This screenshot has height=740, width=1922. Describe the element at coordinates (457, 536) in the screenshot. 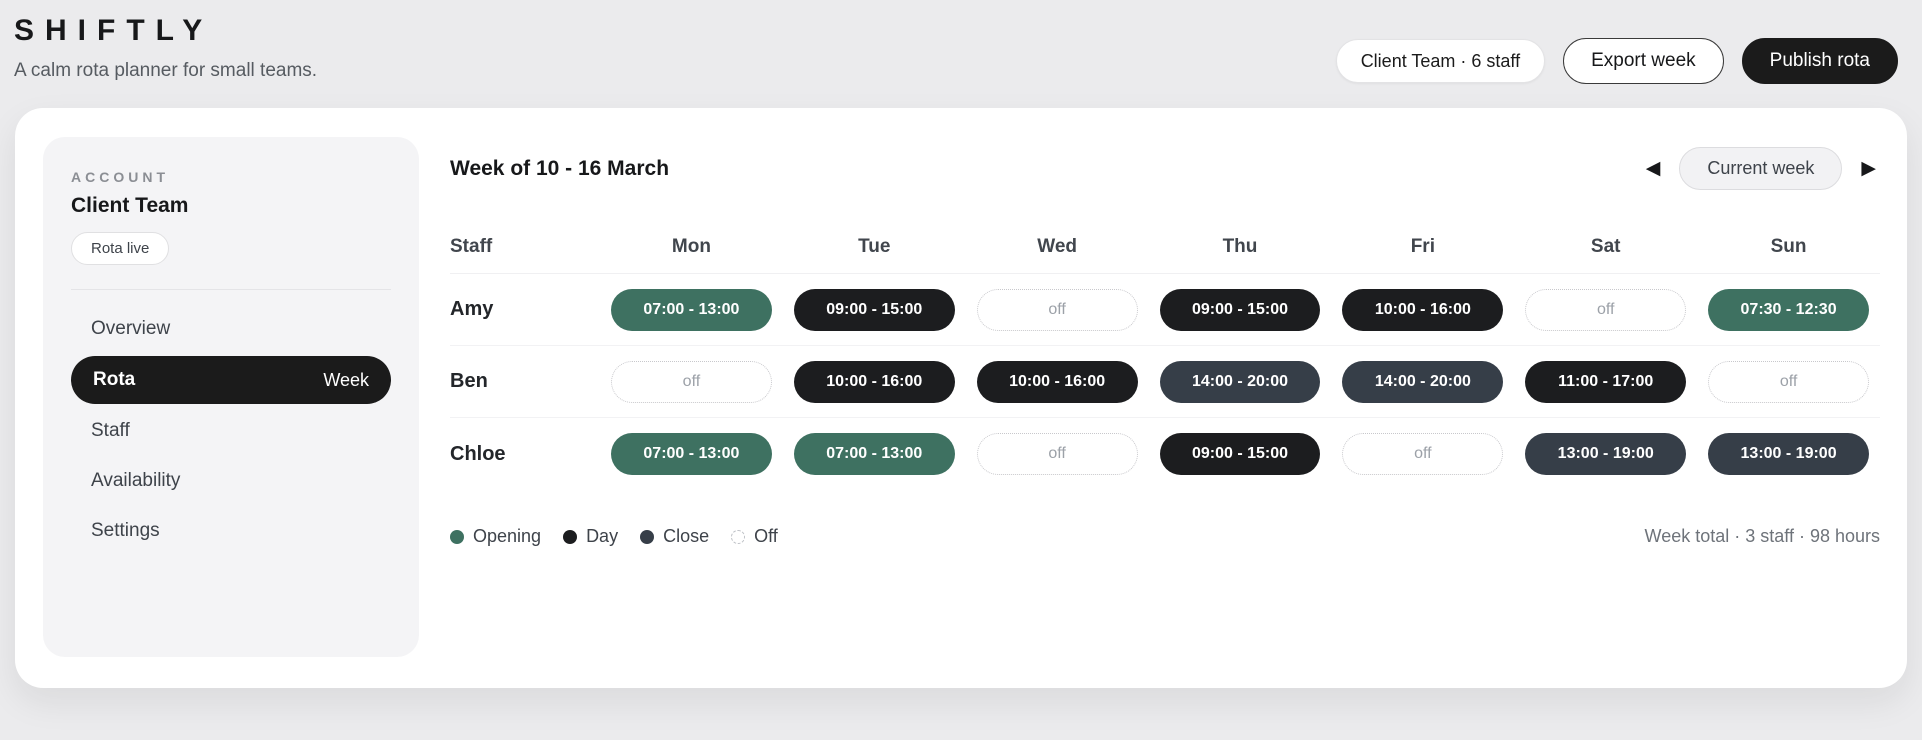

I see `legend-opening-dot-icon` at that location.